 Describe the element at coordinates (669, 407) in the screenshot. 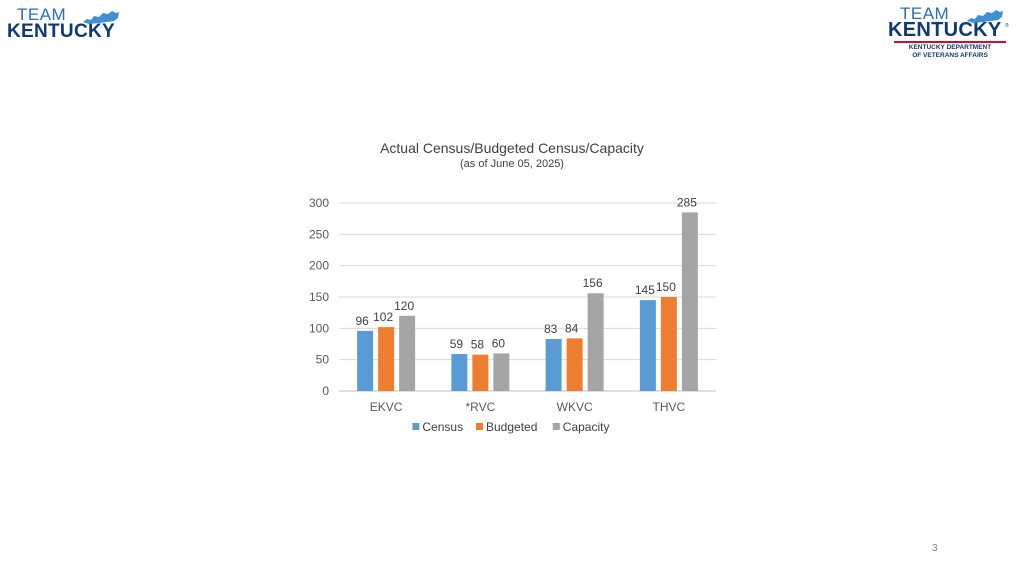

I see `x-tick-label: THVC` at that location.